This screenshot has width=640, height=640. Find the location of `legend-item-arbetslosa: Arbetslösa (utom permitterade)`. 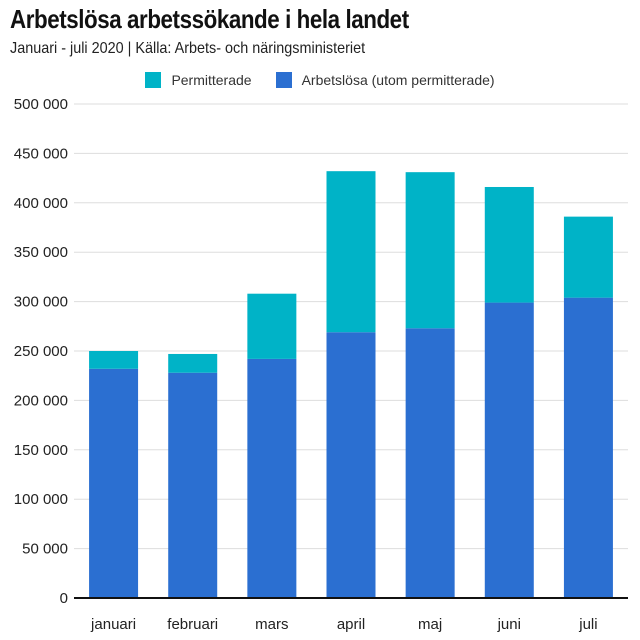

legend-item-arbetslosa: Arbetslösa (utom permitterade) is located at coordinates (385, 80).